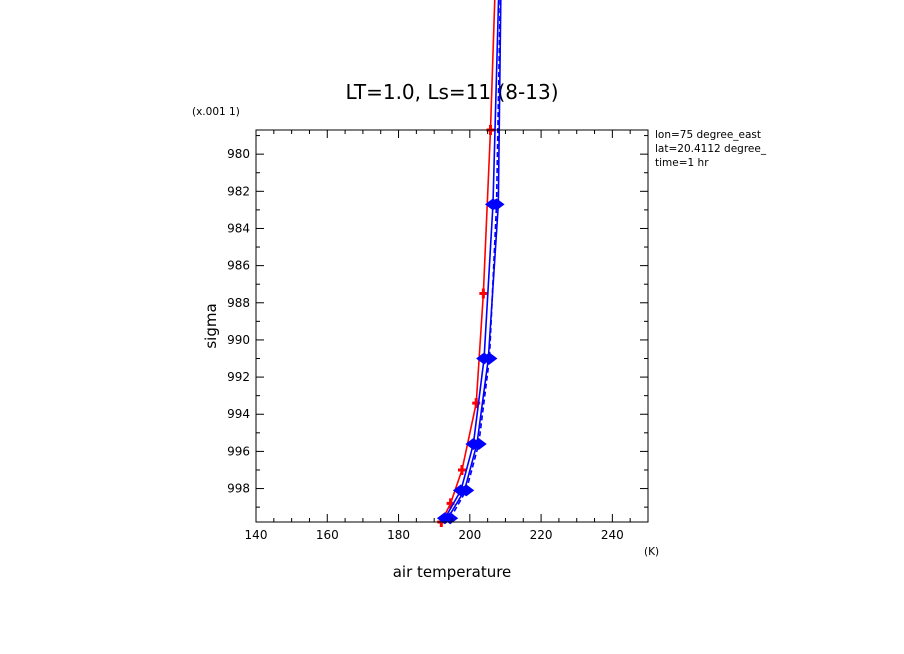 This screenshot has height=654, width=904. Describe the element at coordinates (682, 163) in the screenshot. I see `annotation-time: time=1 hr` at that location.